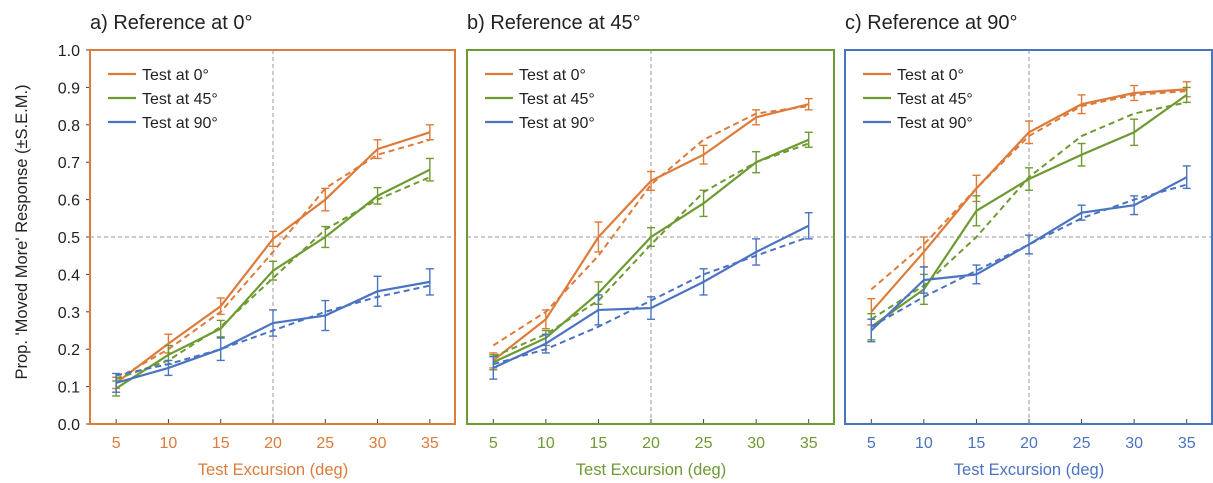  Describe the element at coordinates (69, 425) in the screenshot. I see `y-tick-label: 0.0` at that location.